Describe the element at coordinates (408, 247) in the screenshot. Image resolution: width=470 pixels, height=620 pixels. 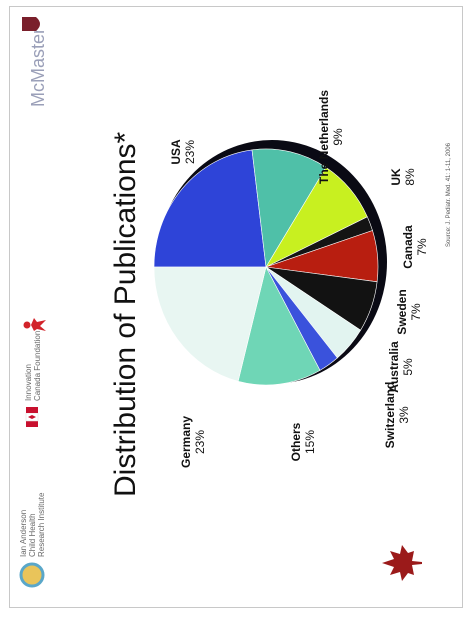
I see `slice-label-canada: Canada` at that location.